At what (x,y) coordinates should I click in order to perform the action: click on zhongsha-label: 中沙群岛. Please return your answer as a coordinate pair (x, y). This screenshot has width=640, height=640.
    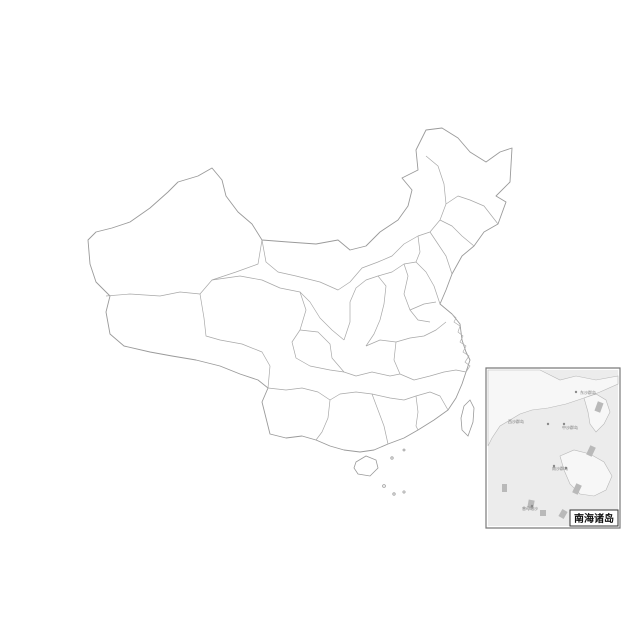
    Looking at the image, I should click on (570, 427).